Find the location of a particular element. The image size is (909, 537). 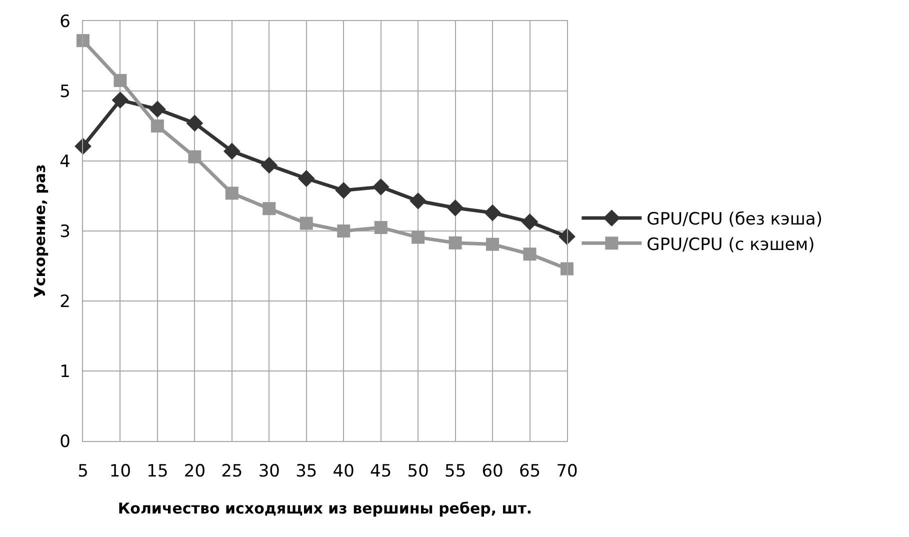

x-tick-label: 60 is located at coordinates (493, 472).